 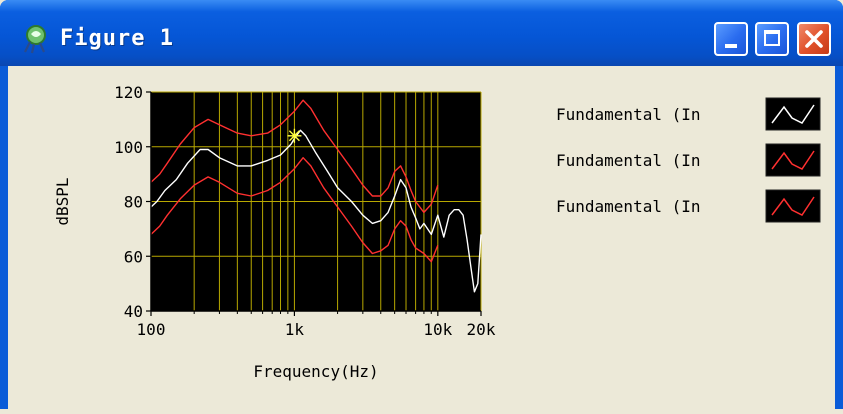 What do you see at coordinates (117, 38) in the screenshot?
I see `window-title: Figure 1` at bounding box center [117, 38].